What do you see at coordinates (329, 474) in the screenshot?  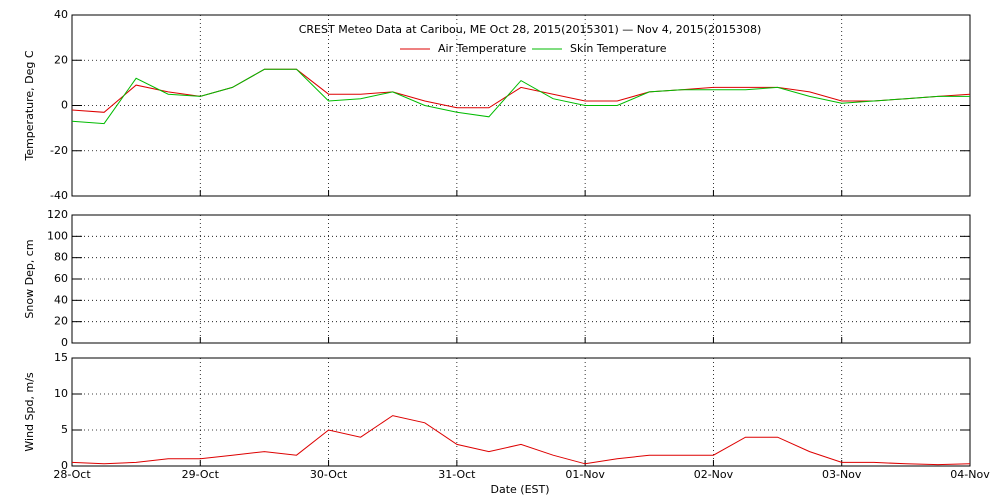 I see `x-tick-label: 30-Oct` at bounding box center [329, 474].